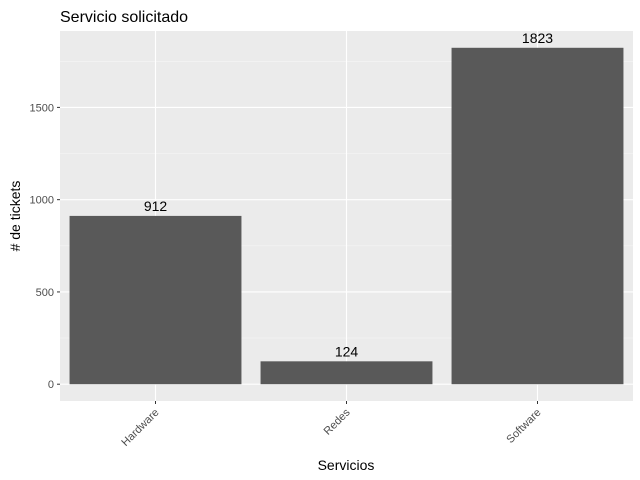 Image resolution: width=640 pixels, height=480 pixels. I want to click on y-tick-label: 500, so click(45, 293).